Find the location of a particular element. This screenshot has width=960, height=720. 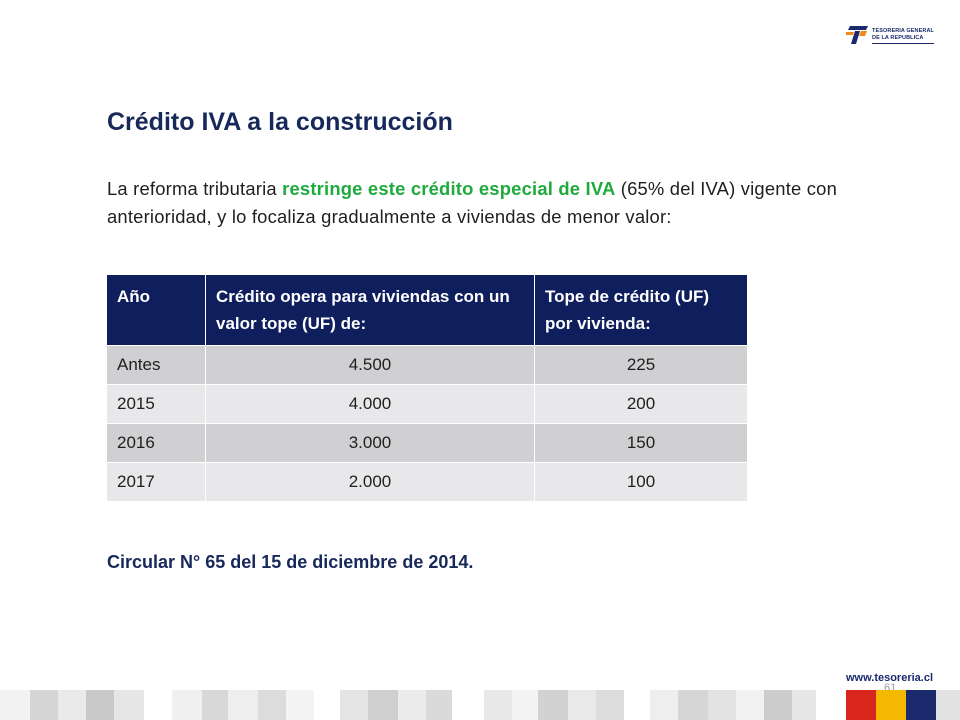

cell-credit-cap: 225 is located at coordinates (640, 365).